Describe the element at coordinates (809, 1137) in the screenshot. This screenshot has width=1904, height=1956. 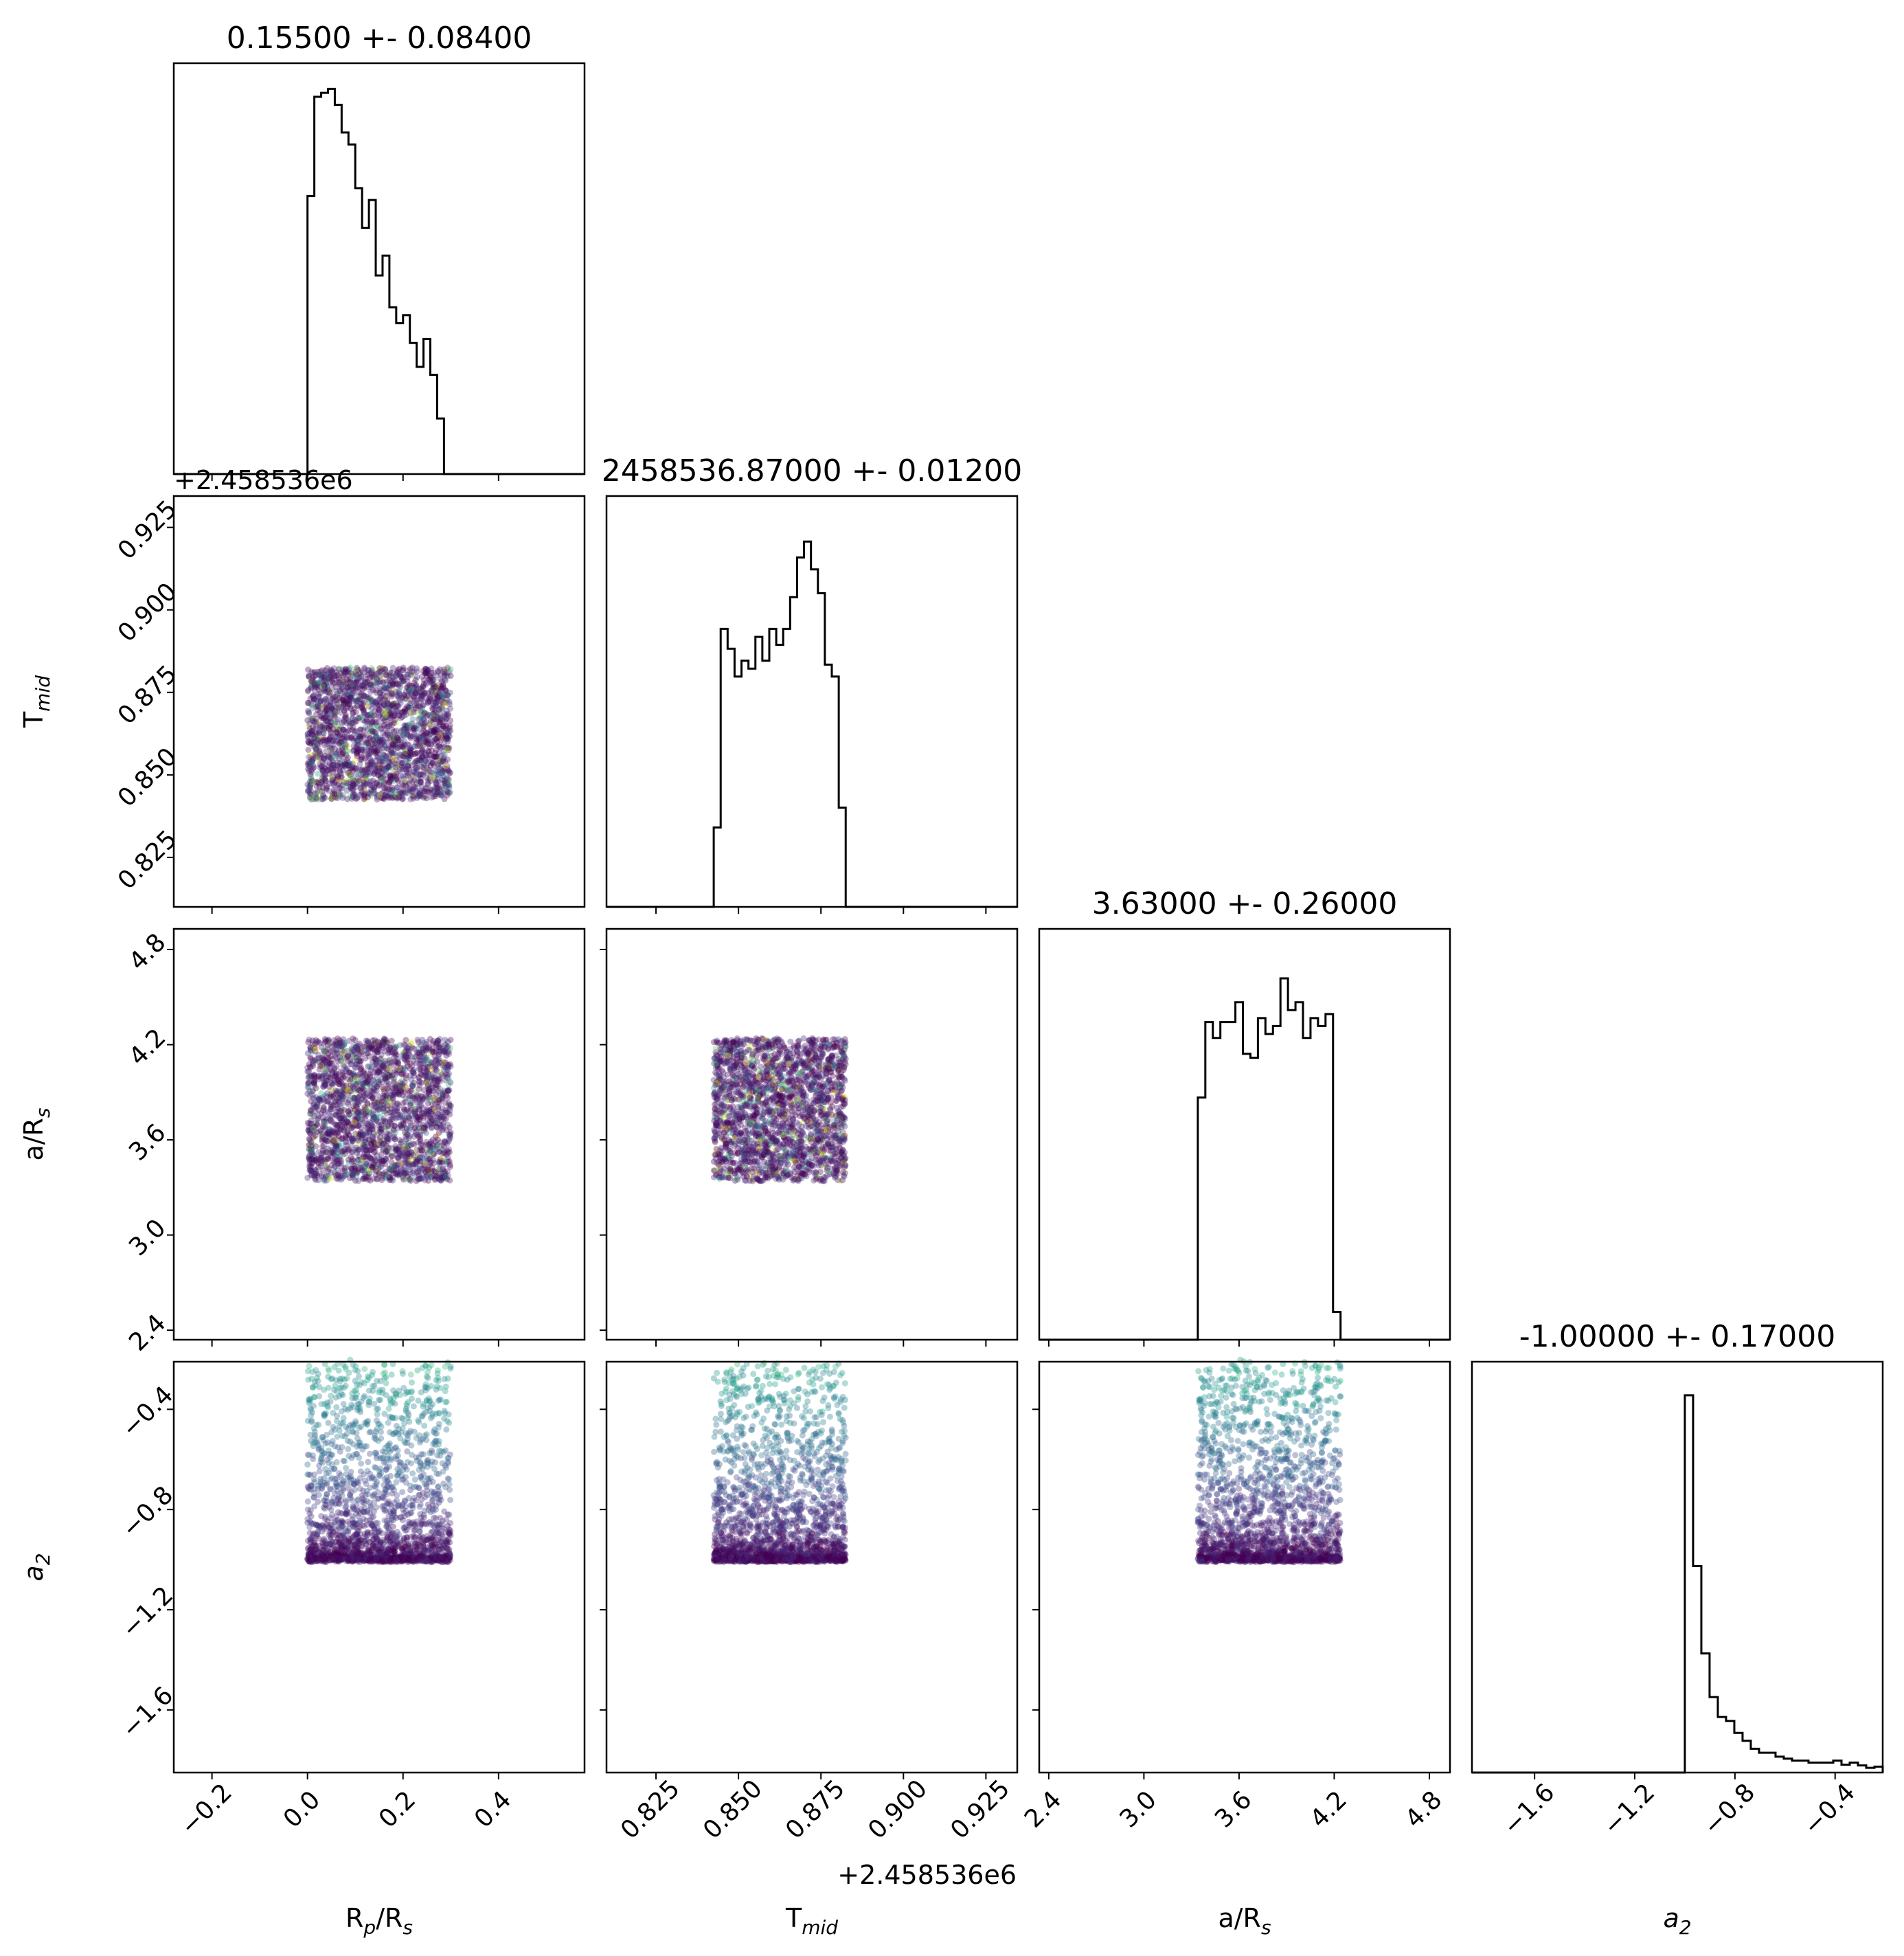
I see `panel-ars-tmid` at that location.